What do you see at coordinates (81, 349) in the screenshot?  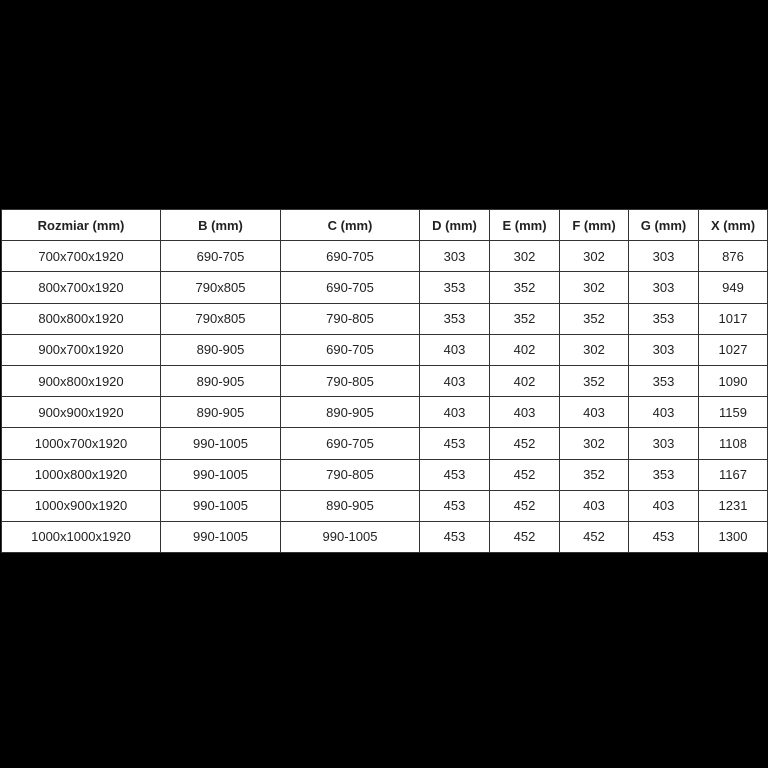 I see `table-cell: 900x700x1920` at bounding box center [81, 349].